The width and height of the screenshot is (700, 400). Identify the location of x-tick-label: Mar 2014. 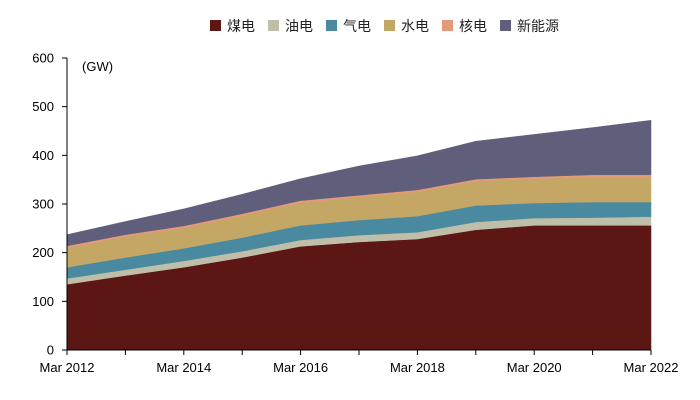
(183, 367).